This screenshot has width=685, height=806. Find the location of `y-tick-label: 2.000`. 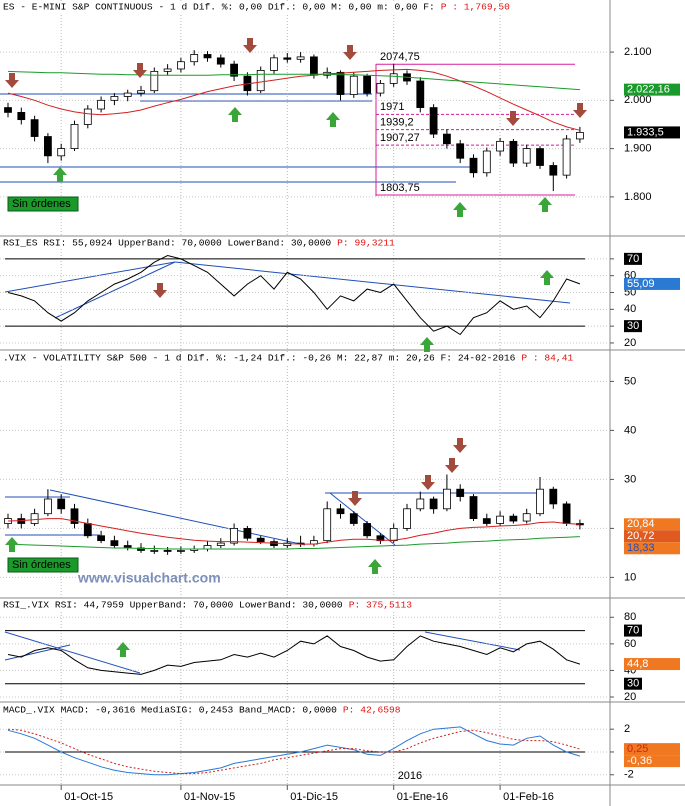

y-tick-label: 2.000 is located at coordinates (638, 100).